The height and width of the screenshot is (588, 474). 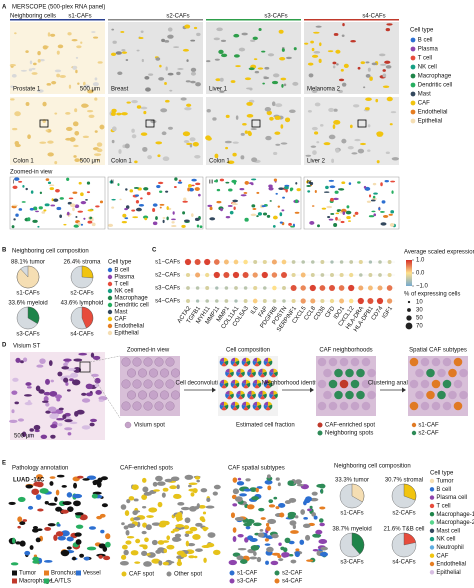 I want to click on sample-label: Melanoma 2, so click(x=324, y=90).